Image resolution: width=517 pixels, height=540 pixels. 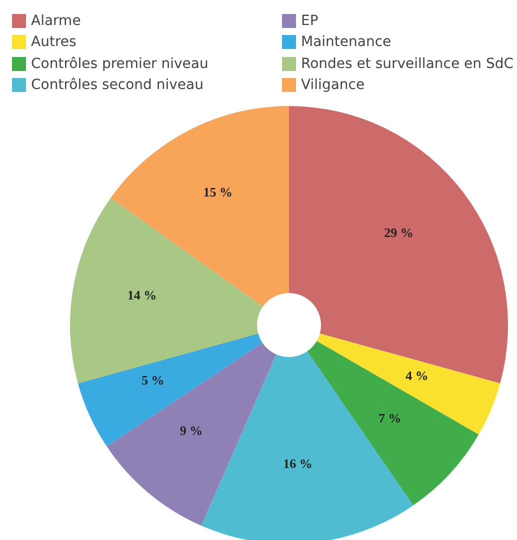 What do you see at coordinates (399, 232) in the screenshot?
I see `data-label: 29 %` at bounding box center [399, 232].